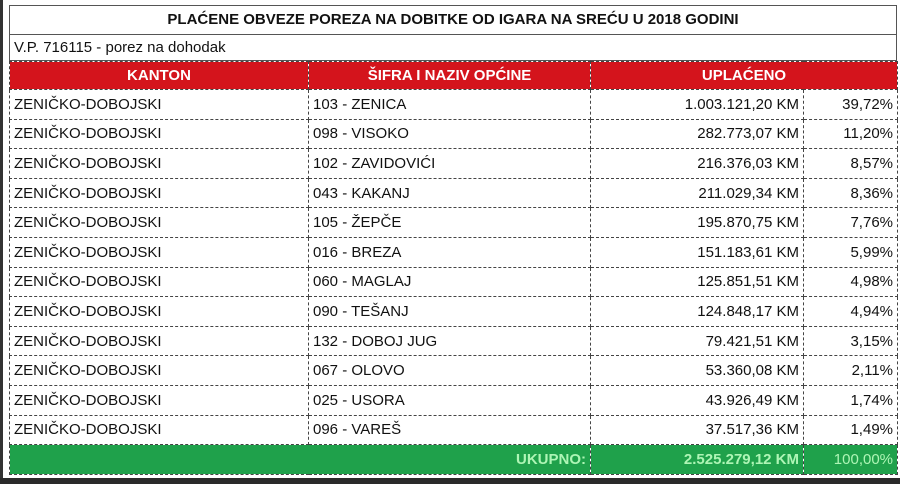  I want to click on cell-amount: 53.360,08 KM, so click(697, 370).